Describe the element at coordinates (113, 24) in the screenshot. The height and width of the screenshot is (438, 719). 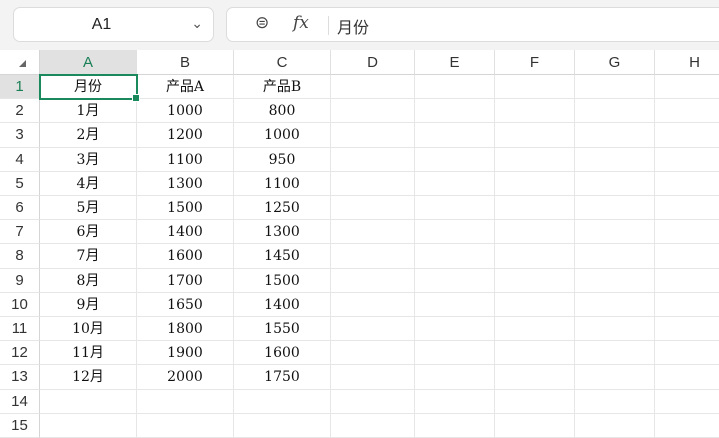
I see `name-box: A1 ⌄` at that location.